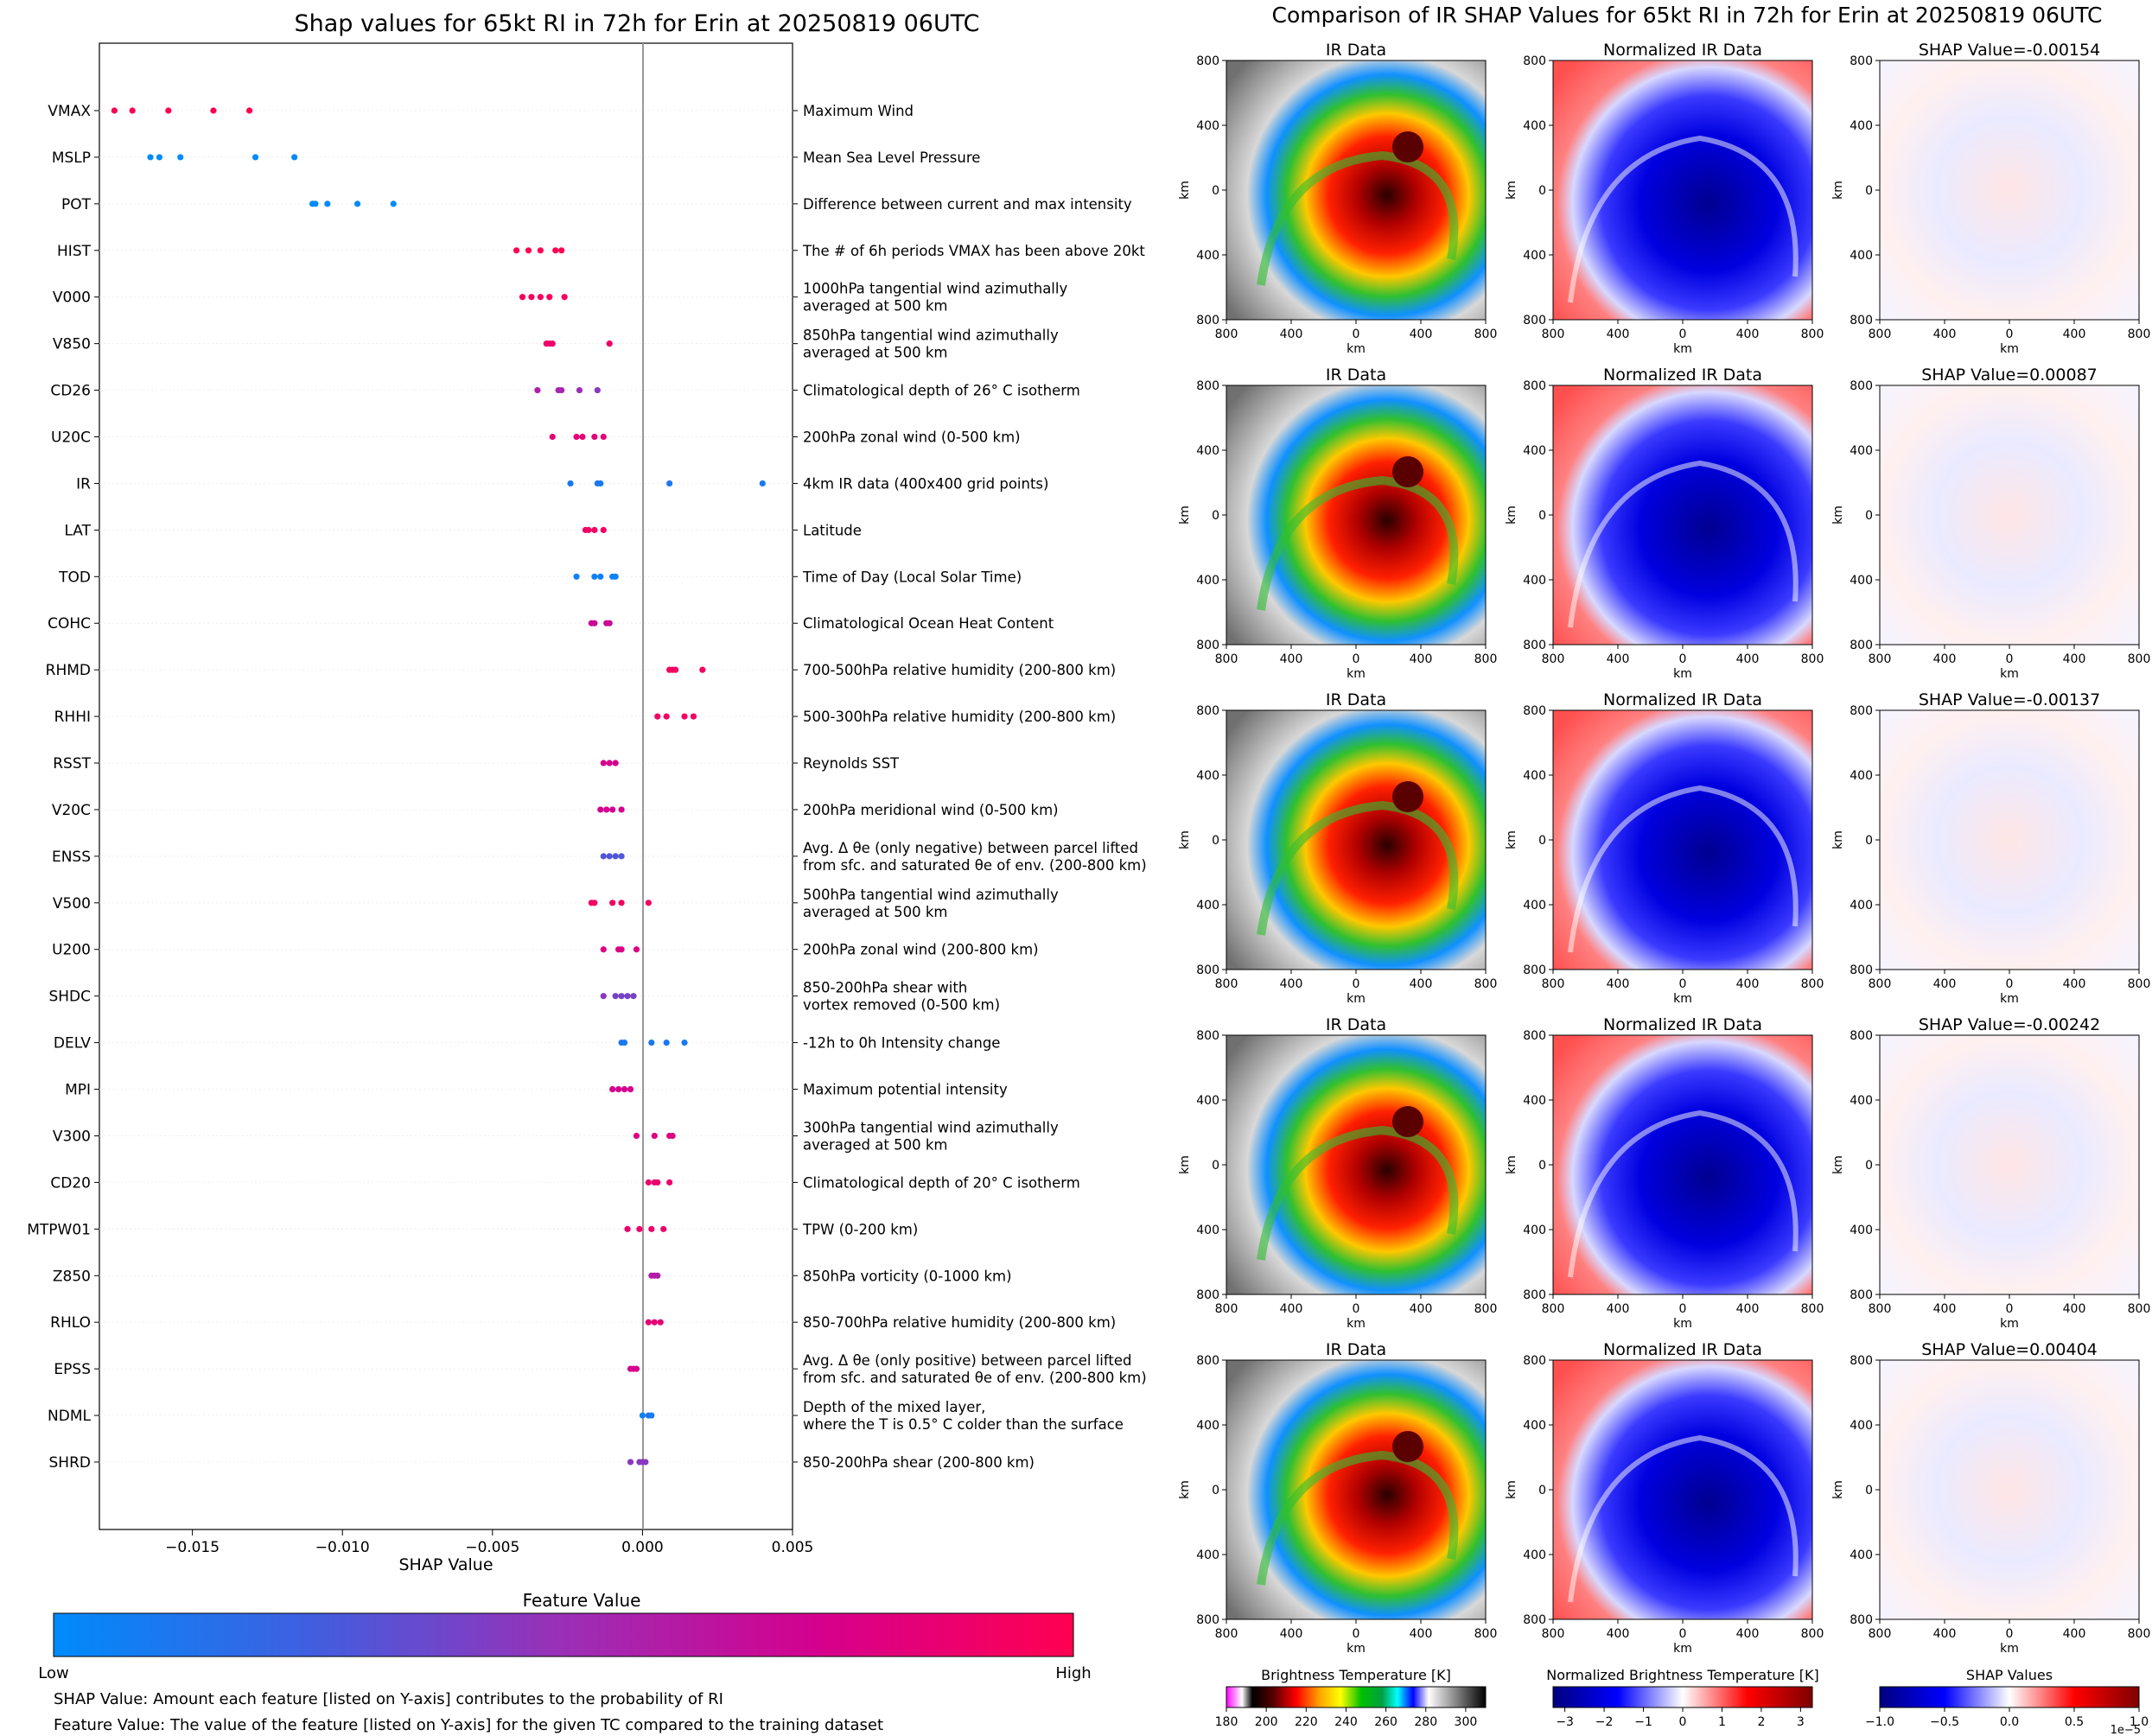 The width and height of the screenshot is (2152, 1736). I want to click on feature-label: IR, so click(83, 484).